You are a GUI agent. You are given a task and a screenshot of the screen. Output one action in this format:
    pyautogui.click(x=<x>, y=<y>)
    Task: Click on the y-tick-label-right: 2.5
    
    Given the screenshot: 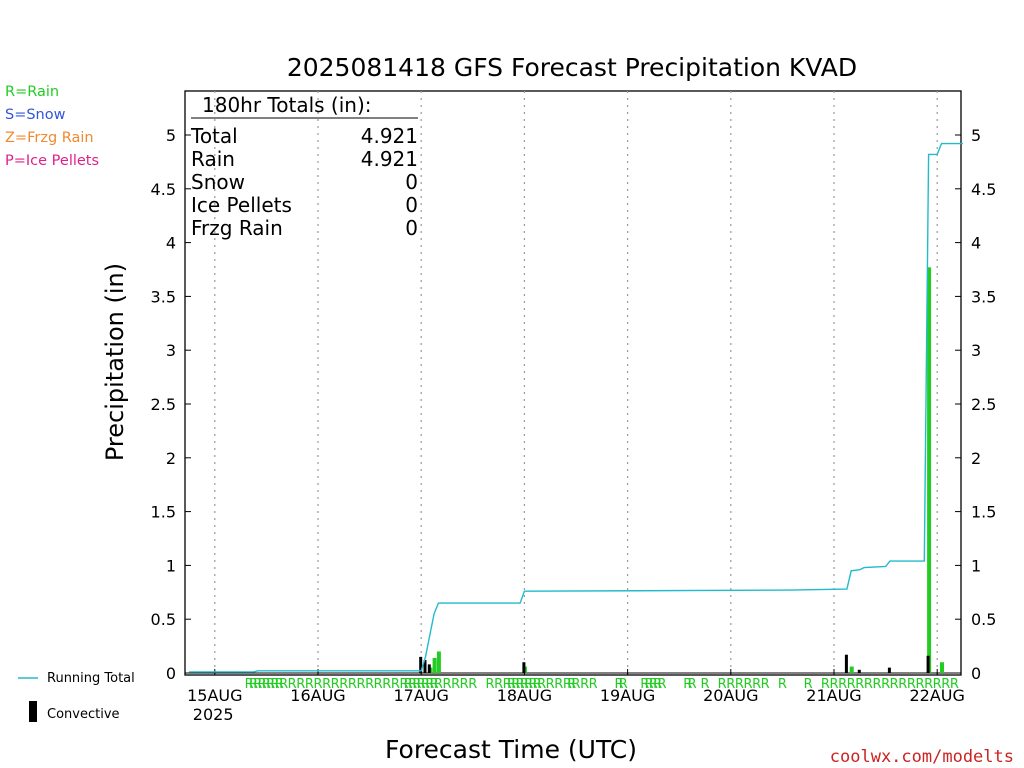 What is the action you would take?
    pyautogui.click(x=983, y=404)
    